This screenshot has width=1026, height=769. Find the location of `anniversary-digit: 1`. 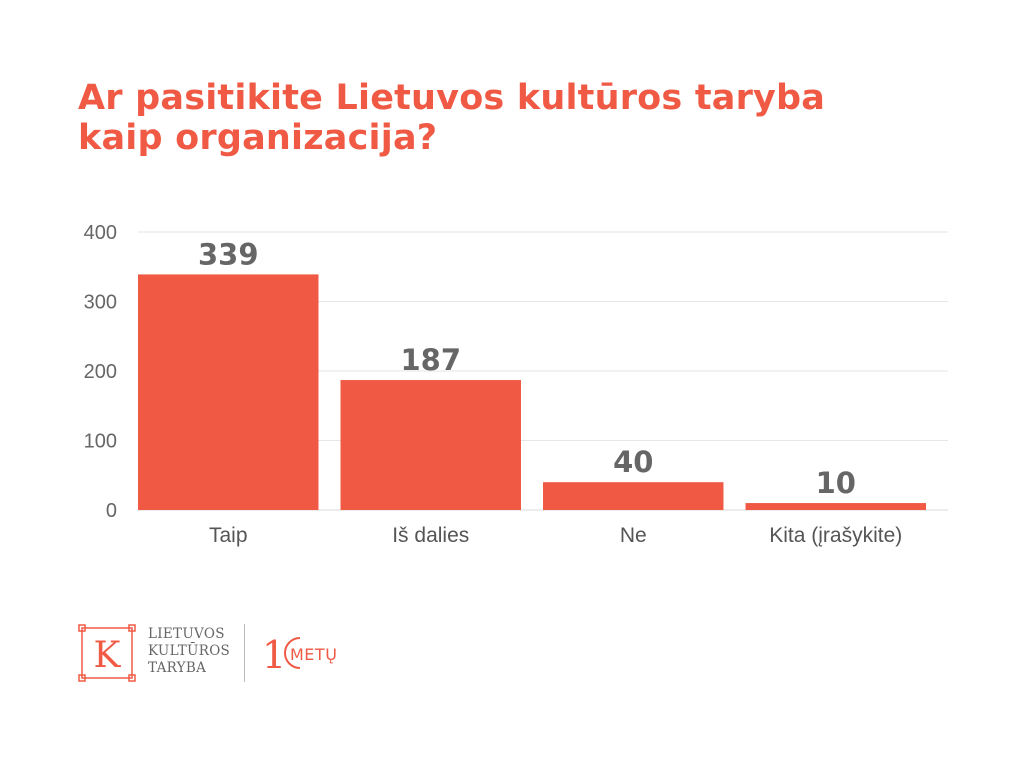

anniversary-digit: 1 is located at coordinates (274, 654).